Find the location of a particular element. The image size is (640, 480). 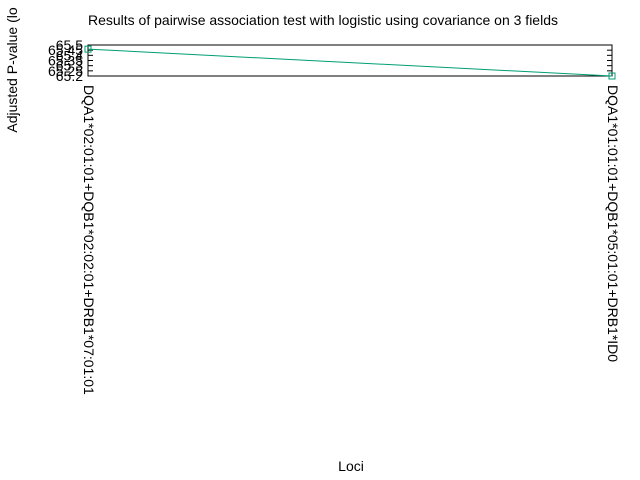

y-tick-label: 65.35 is located at coordinates (65, 61).